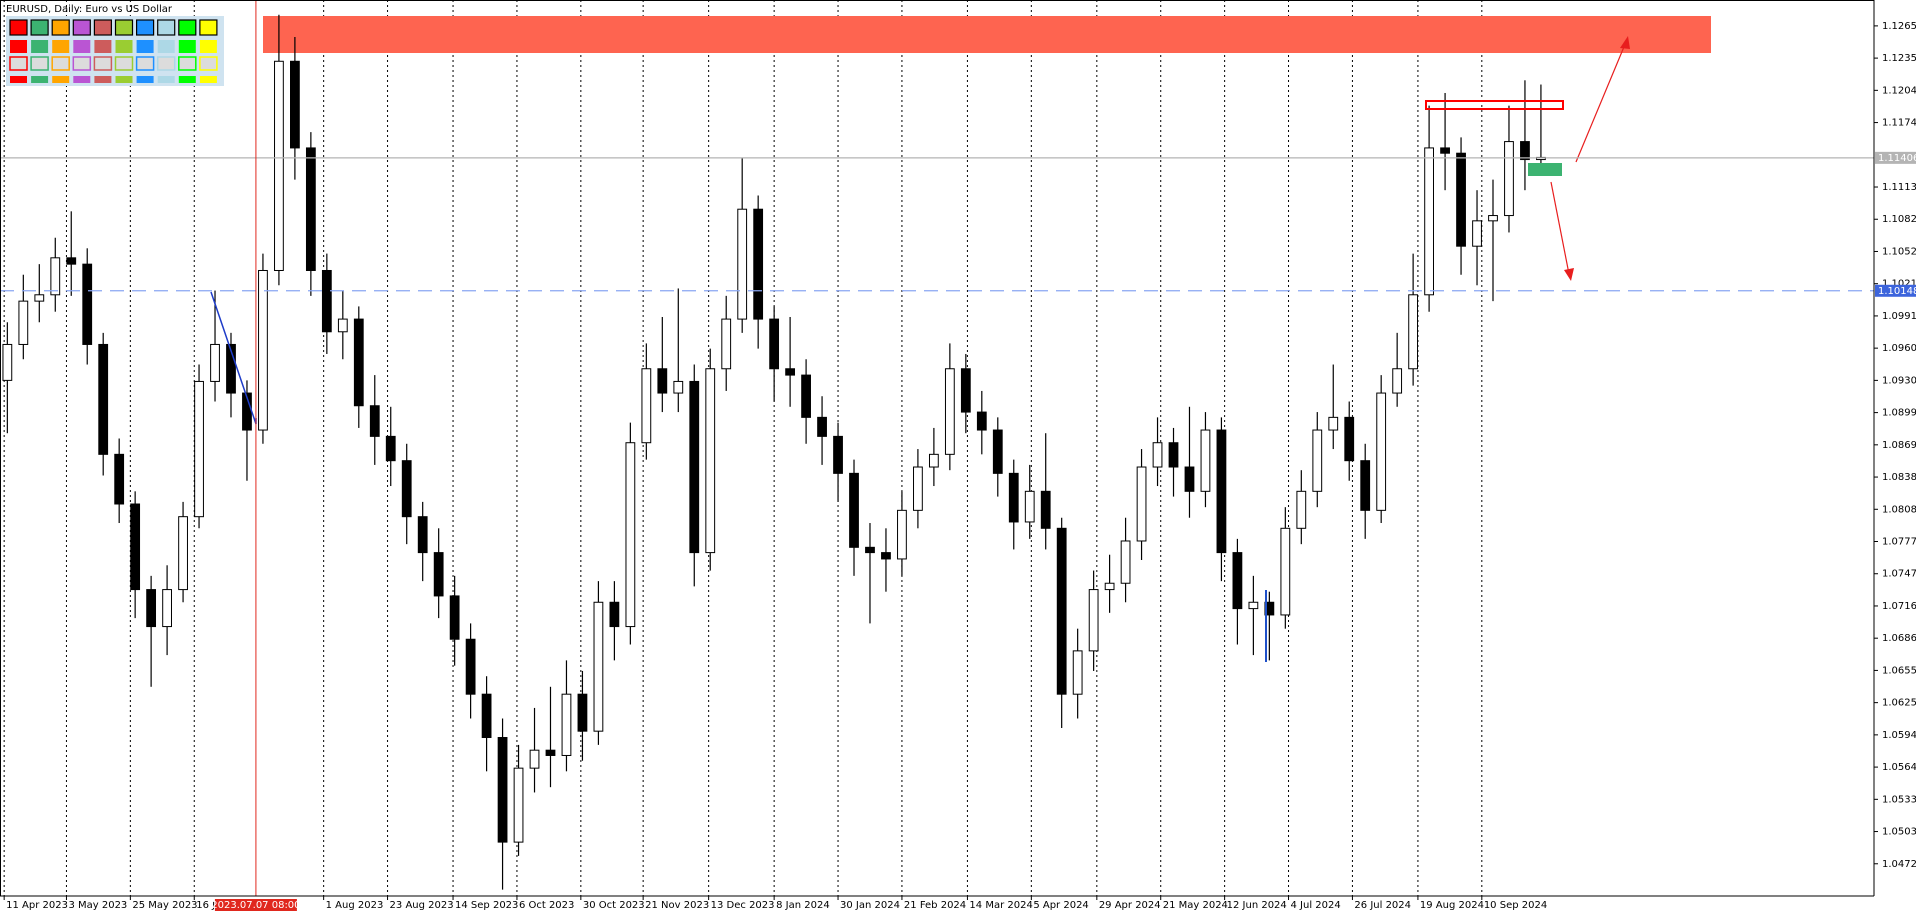 Image resolution: width=1916 pixels, height=911 pixels. I want to click on y-tick-label: 1.10825, so click(1899, 219).